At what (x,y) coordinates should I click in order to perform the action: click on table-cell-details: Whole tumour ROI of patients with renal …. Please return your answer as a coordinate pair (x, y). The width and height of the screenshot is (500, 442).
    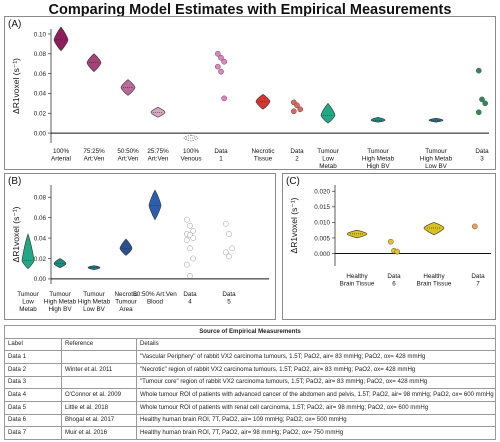
    Looking at the image, I should click on (316, 407).